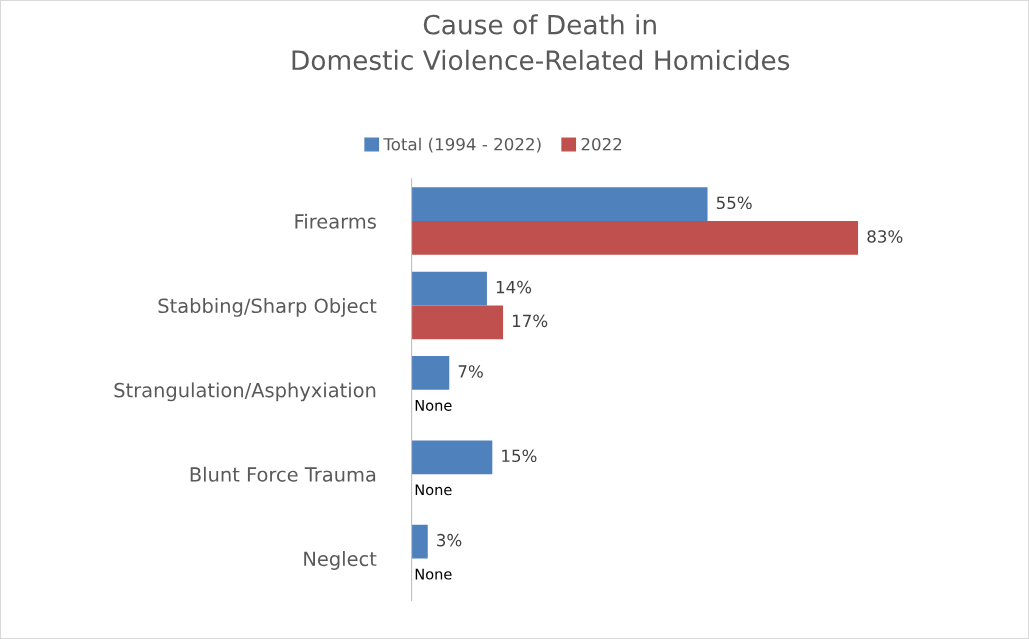  I want to click on data-label: 14%, so click(514, 287).